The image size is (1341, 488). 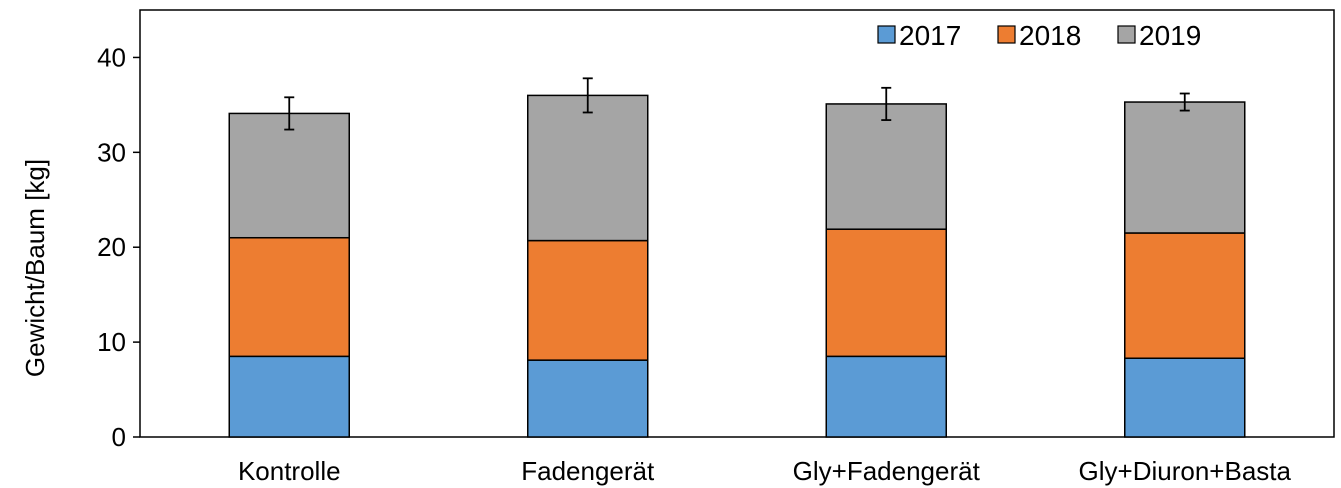 What do you see at coordinates (111, 152) in the screenshot?
I see `y-tick-label: 30` at bounding box center [111, 152].